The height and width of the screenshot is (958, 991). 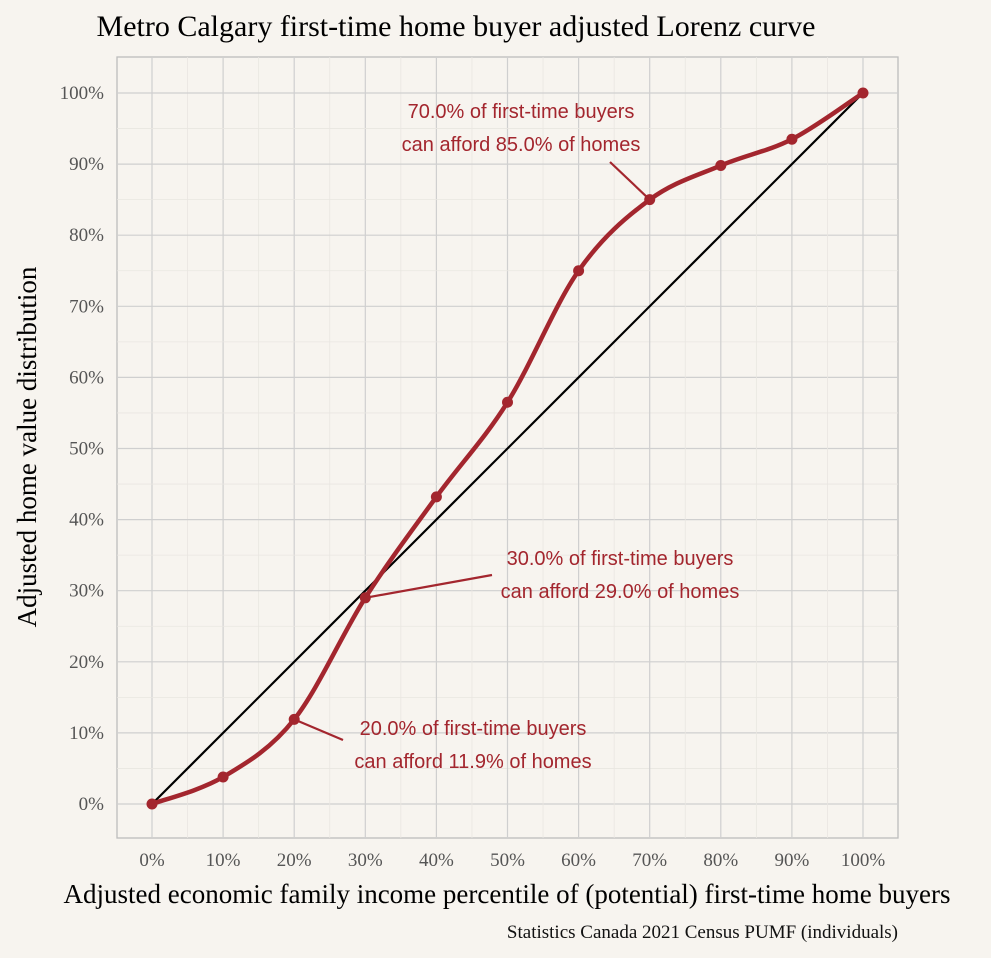 I want to click on x-tick-label: 80%, so click(x=720, y=860).